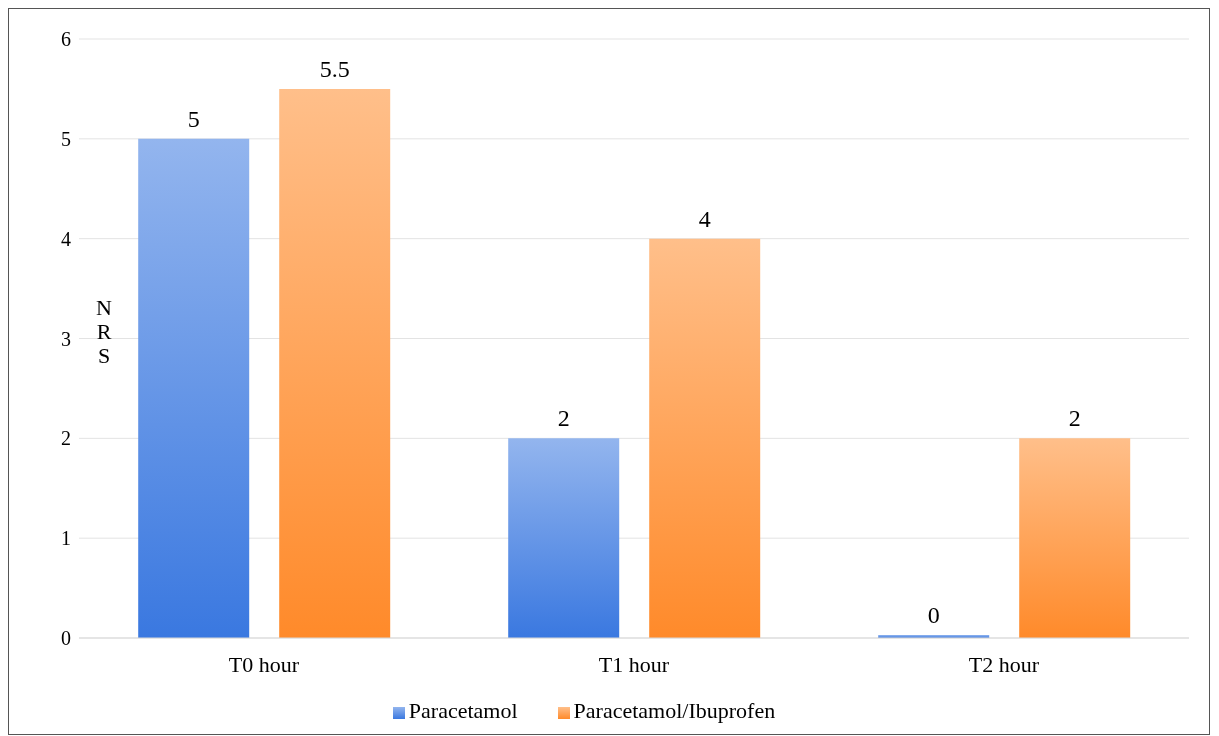  What do you see at coordinates (66, 39) in the screenshot?
I see `y-tick-label: 6` at bounding box center [66, 39].